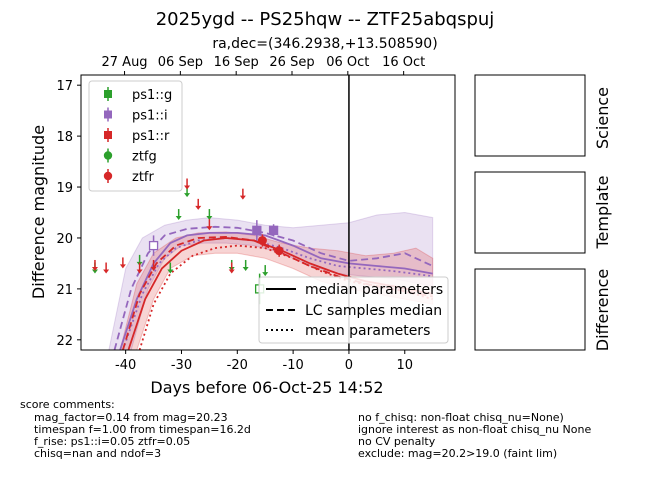  What do you see at coordinates (151, 136) in the screenshot?
I see `legend-label: ps1::r` at bounding box center [151, 136].